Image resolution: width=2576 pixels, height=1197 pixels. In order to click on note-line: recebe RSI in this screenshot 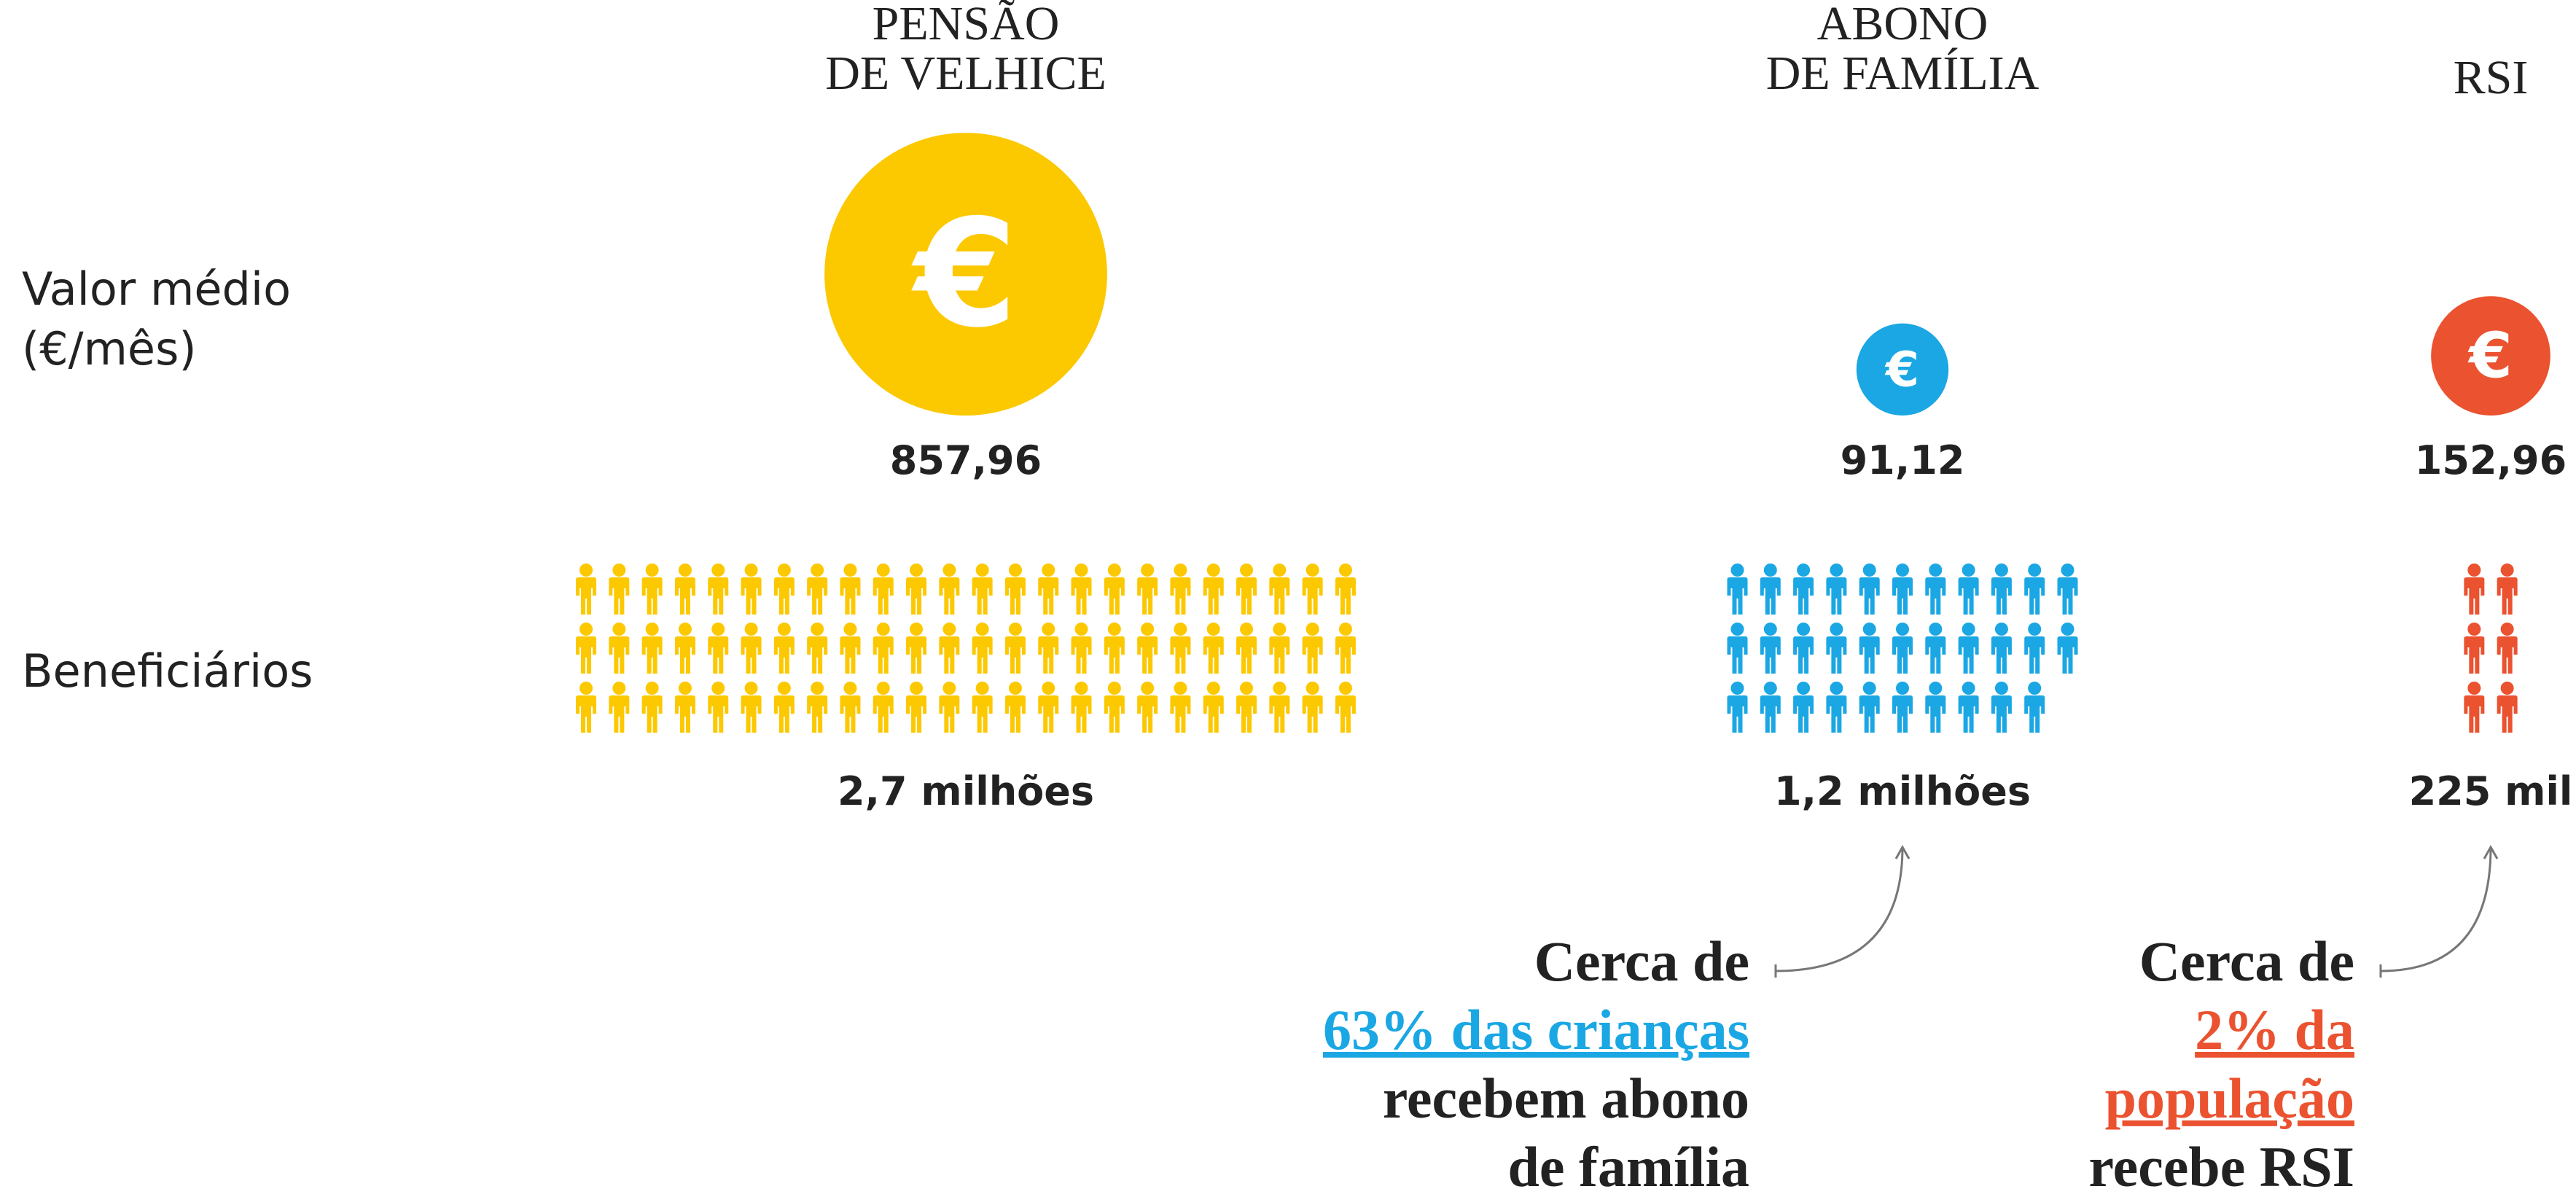, I will do `click(2221, 1166)`.